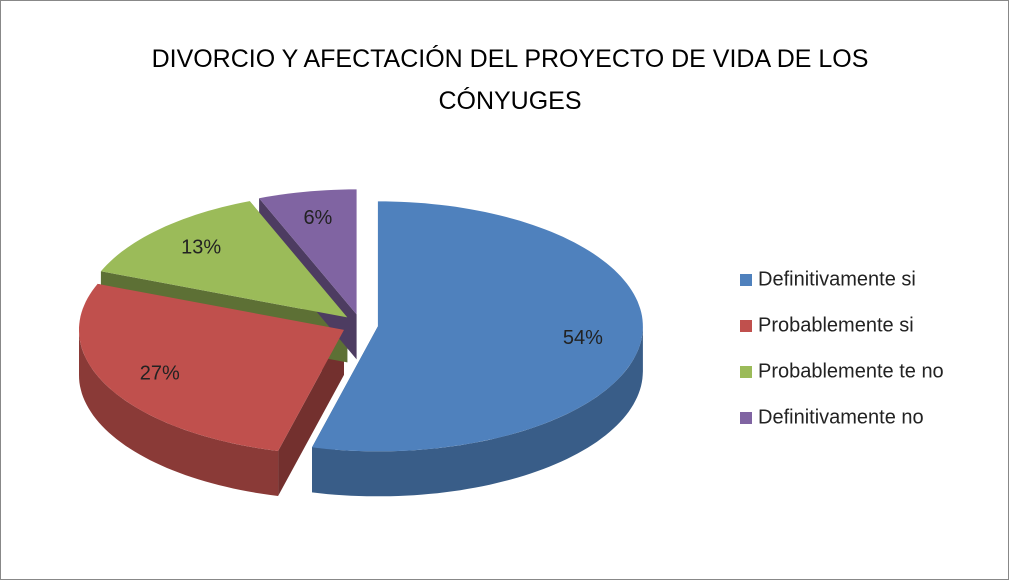 Image resolution: width=1009 pixels, height=580 pixels. Describe the element at coordinates (851, 371) in the screenshot. I see `legend-label: Probablemente te no` at that location.